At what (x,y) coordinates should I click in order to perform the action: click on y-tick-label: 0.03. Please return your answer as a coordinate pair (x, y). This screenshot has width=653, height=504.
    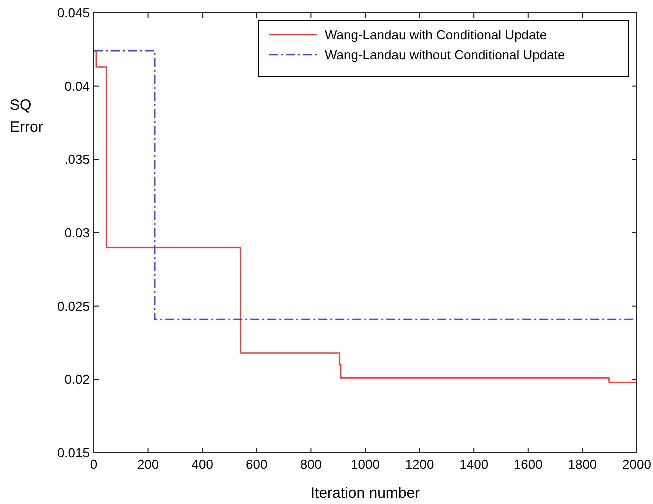
    Looking at the image, I should click on (77, 233).